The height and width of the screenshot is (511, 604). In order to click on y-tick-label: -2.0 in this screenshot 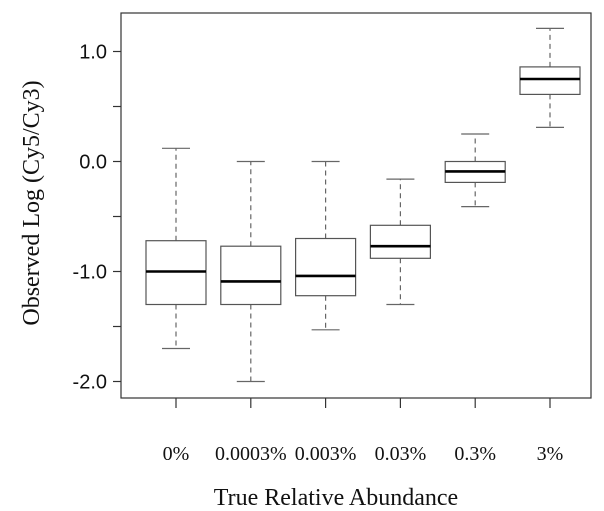, I will do `click(90, 383)`.